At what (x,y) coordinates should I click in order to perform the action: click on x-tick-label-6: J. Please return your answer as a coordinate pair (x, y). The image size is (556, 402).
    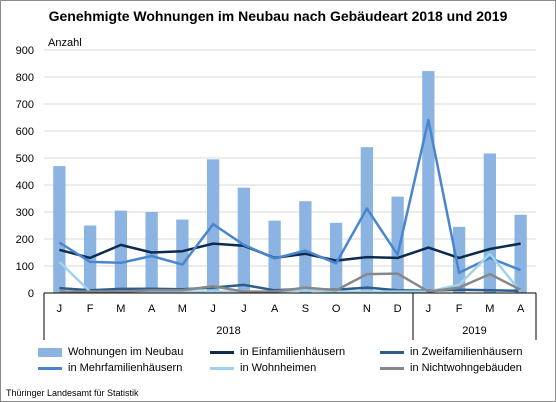
    Looking at the image, I should click on (244, 309).